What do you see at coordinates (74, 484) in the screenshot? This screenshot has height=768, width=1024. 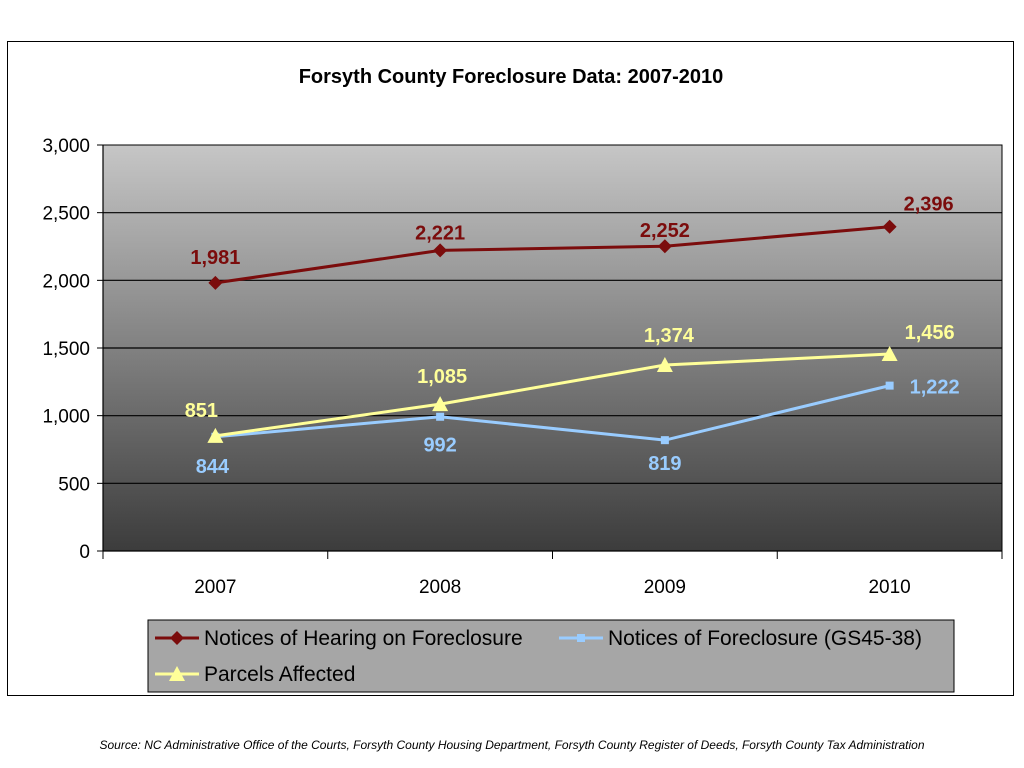 I see `y-tick-label: 500` at bounding box center [74, 484].